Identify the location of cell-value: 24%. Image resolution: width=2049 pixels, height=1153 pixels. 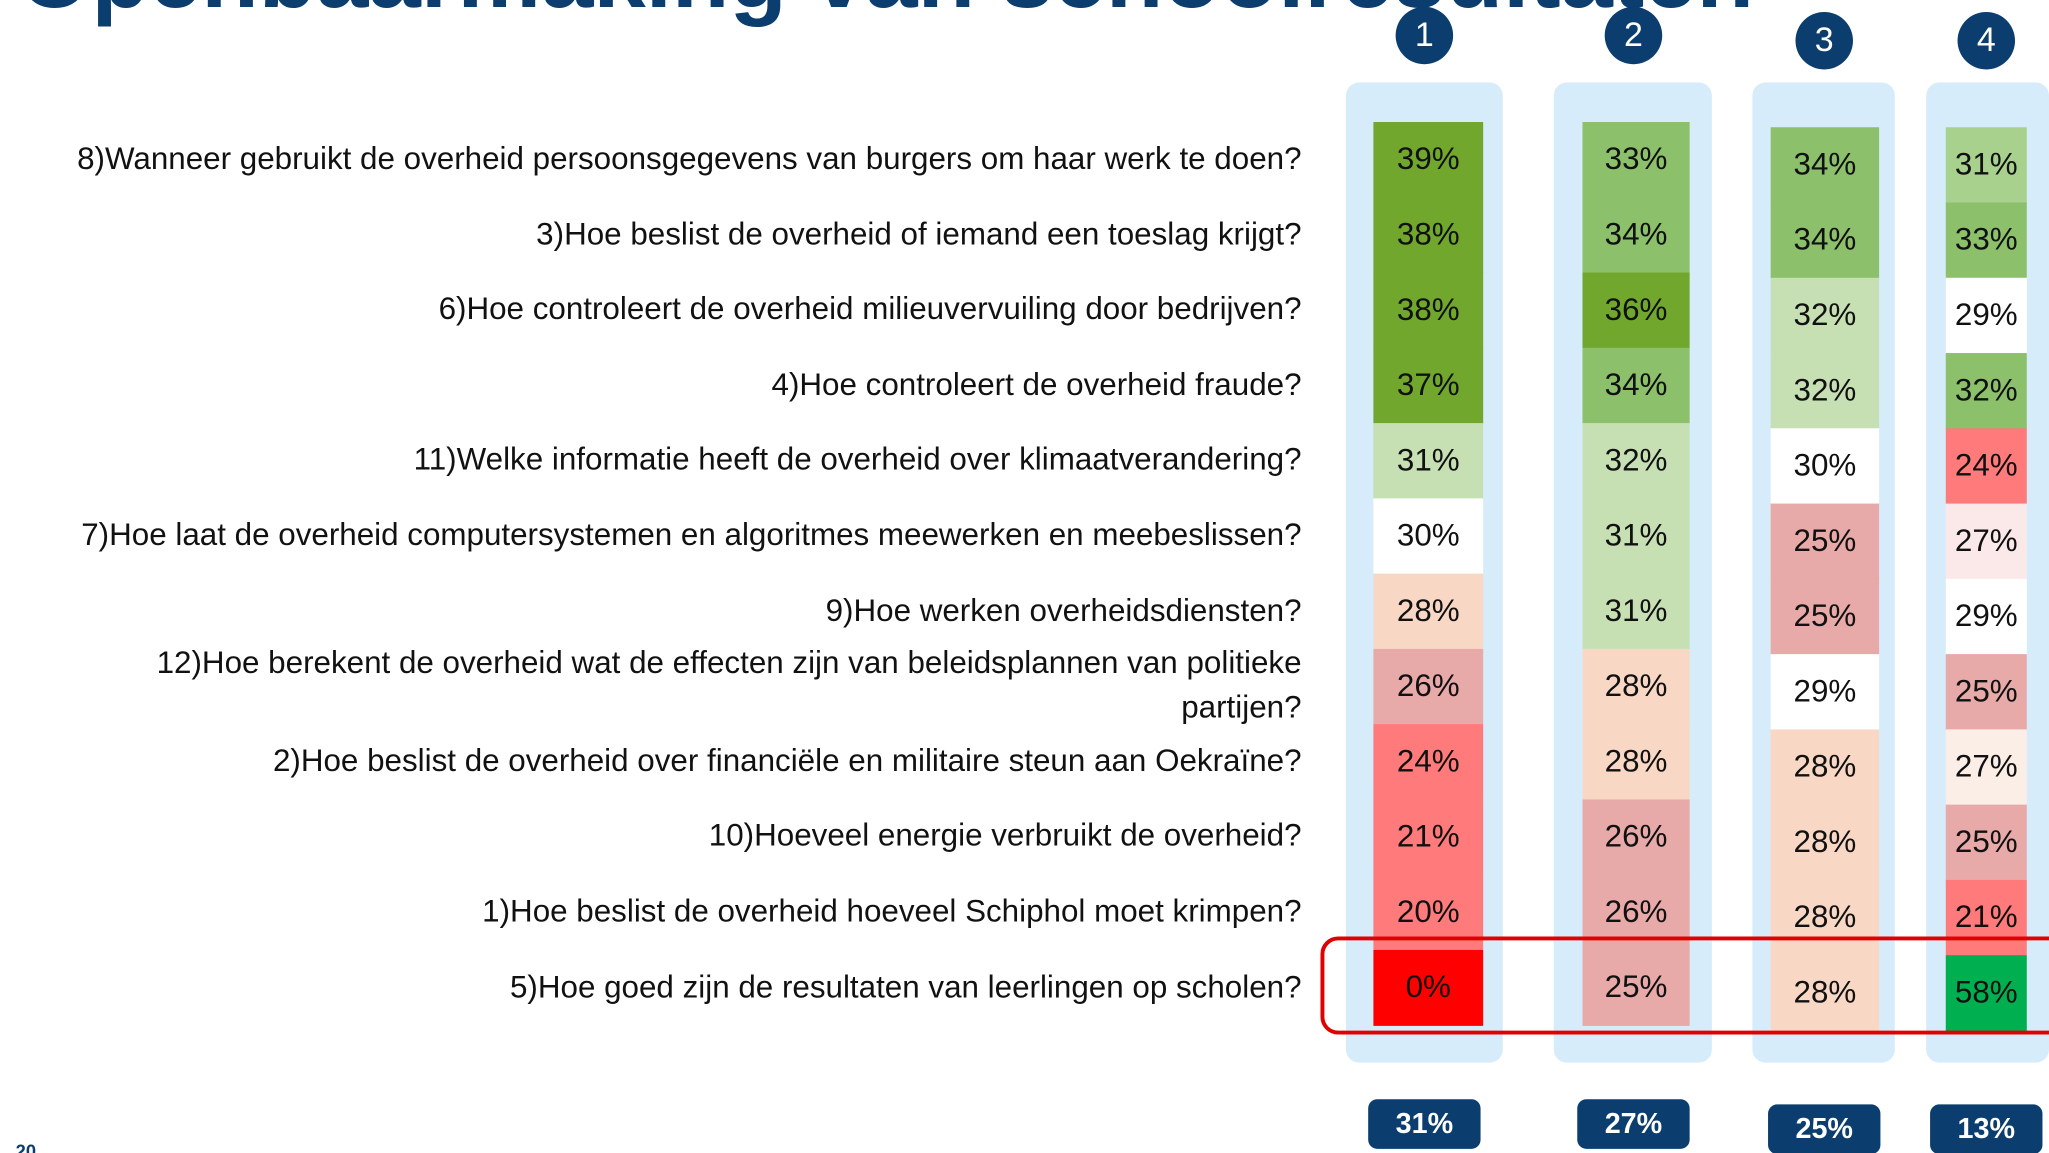
(1986, 465).